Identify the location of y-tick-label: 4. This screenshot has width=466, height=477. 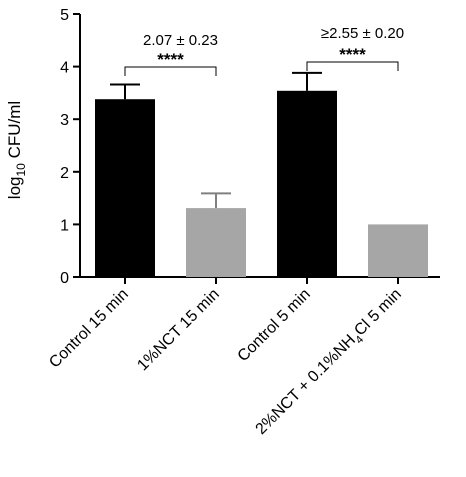
(64, 68).